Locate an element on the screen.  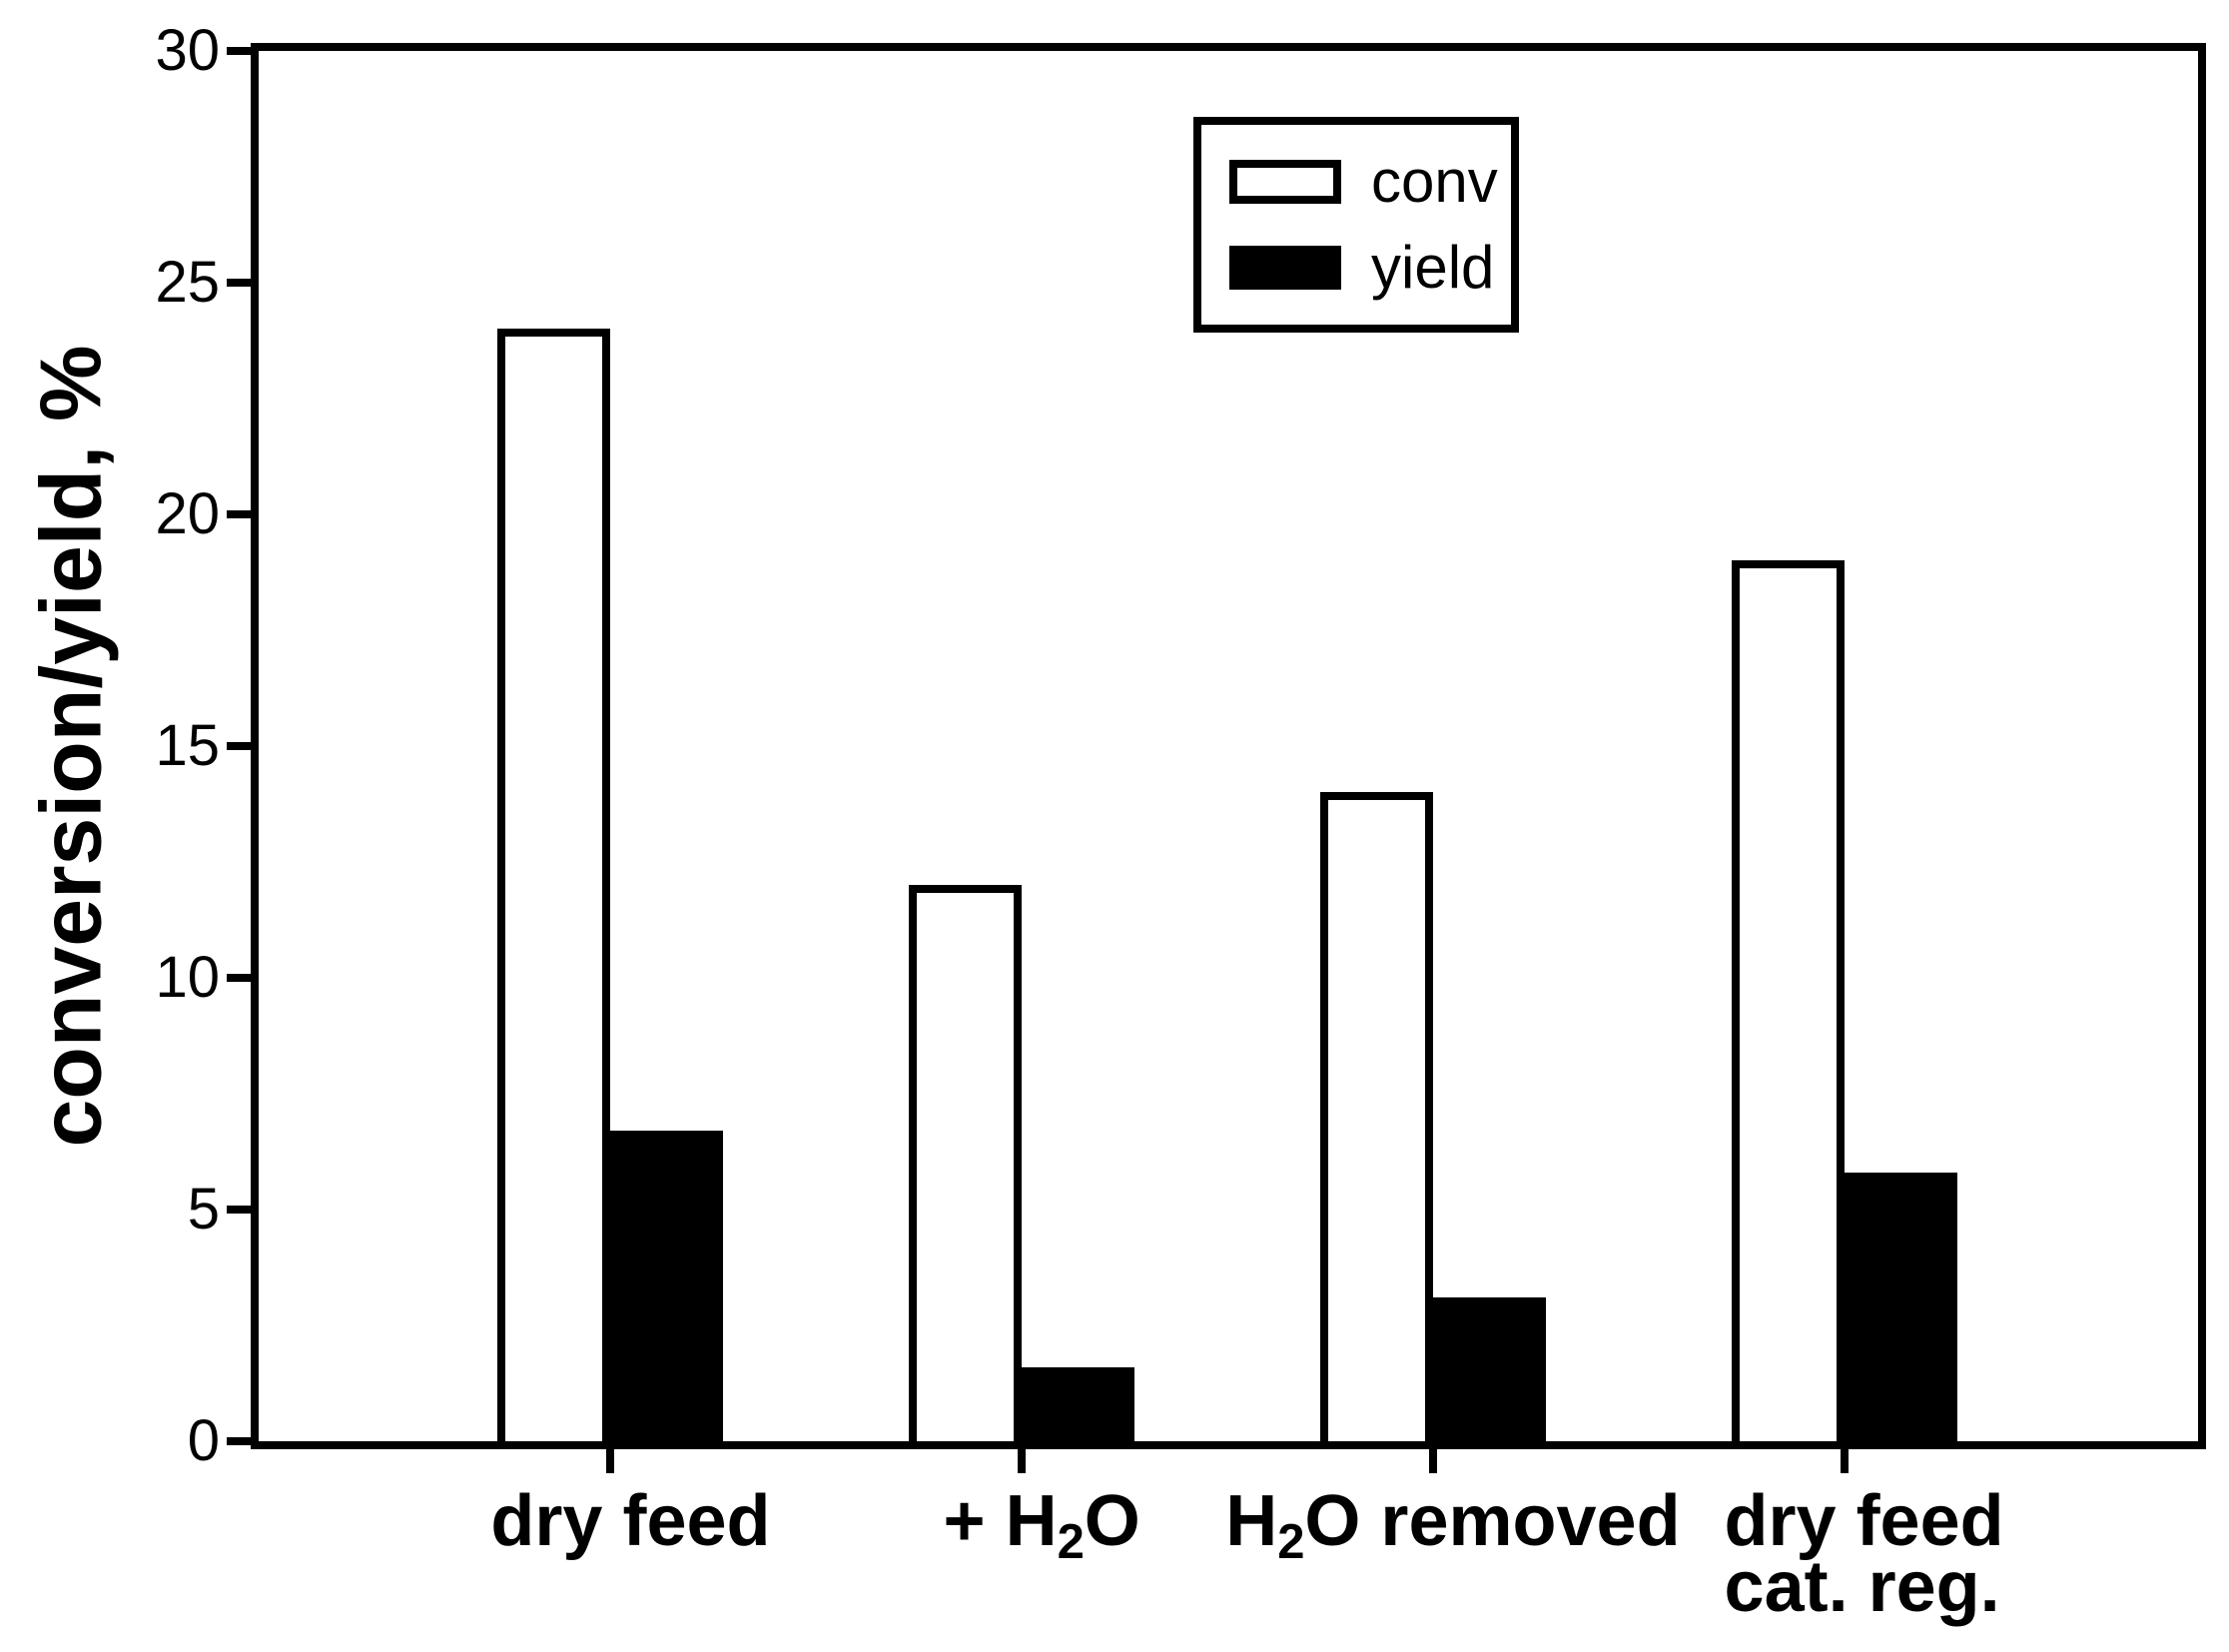
y-tick-label-10: 10 is located at coordinates (187, 977).